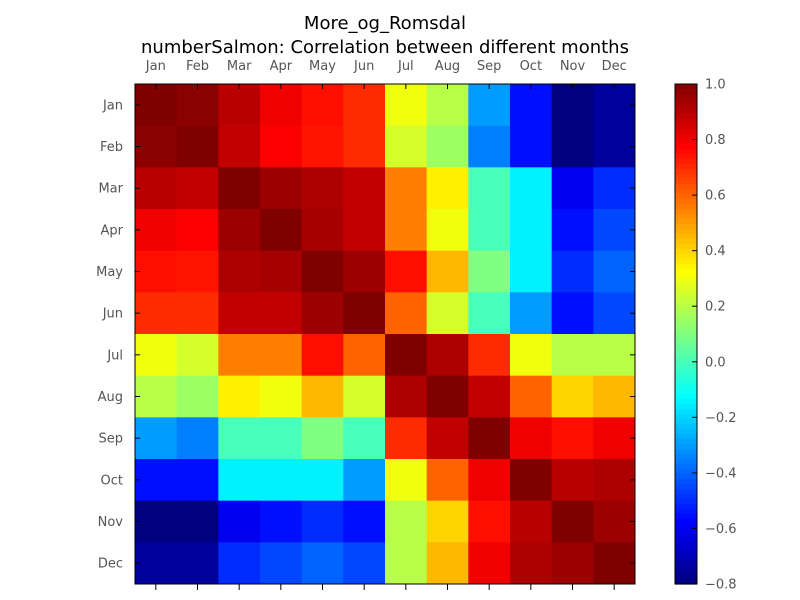 This screenshot has height=600, width=800. What do you see at coordinates (112, 105) in the screenshot?
I see `y-tick-label: Jan` at bounding box center [112, 105].